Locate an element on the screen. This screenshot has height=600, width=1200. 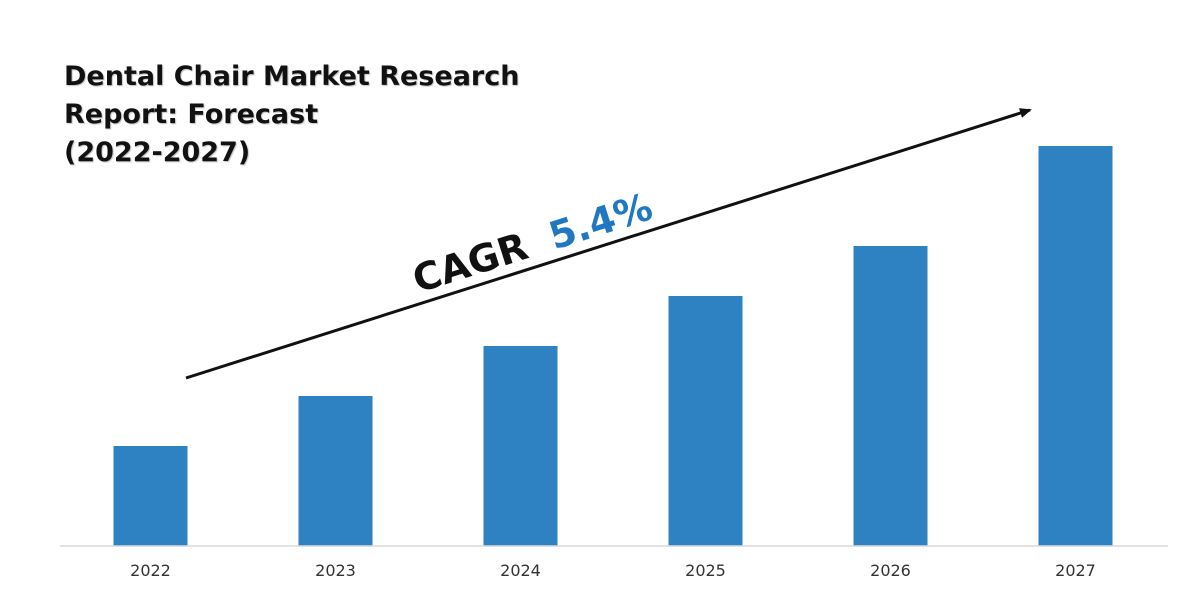
bar-2023 is located at coordinates (335, 471).